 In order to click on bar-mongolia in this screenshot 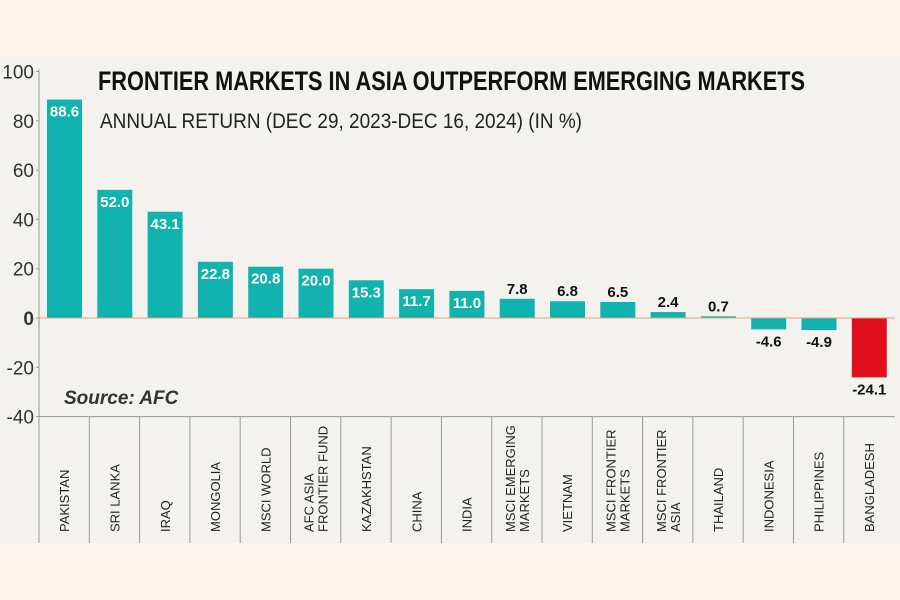, I will do `click(215, 289)`.